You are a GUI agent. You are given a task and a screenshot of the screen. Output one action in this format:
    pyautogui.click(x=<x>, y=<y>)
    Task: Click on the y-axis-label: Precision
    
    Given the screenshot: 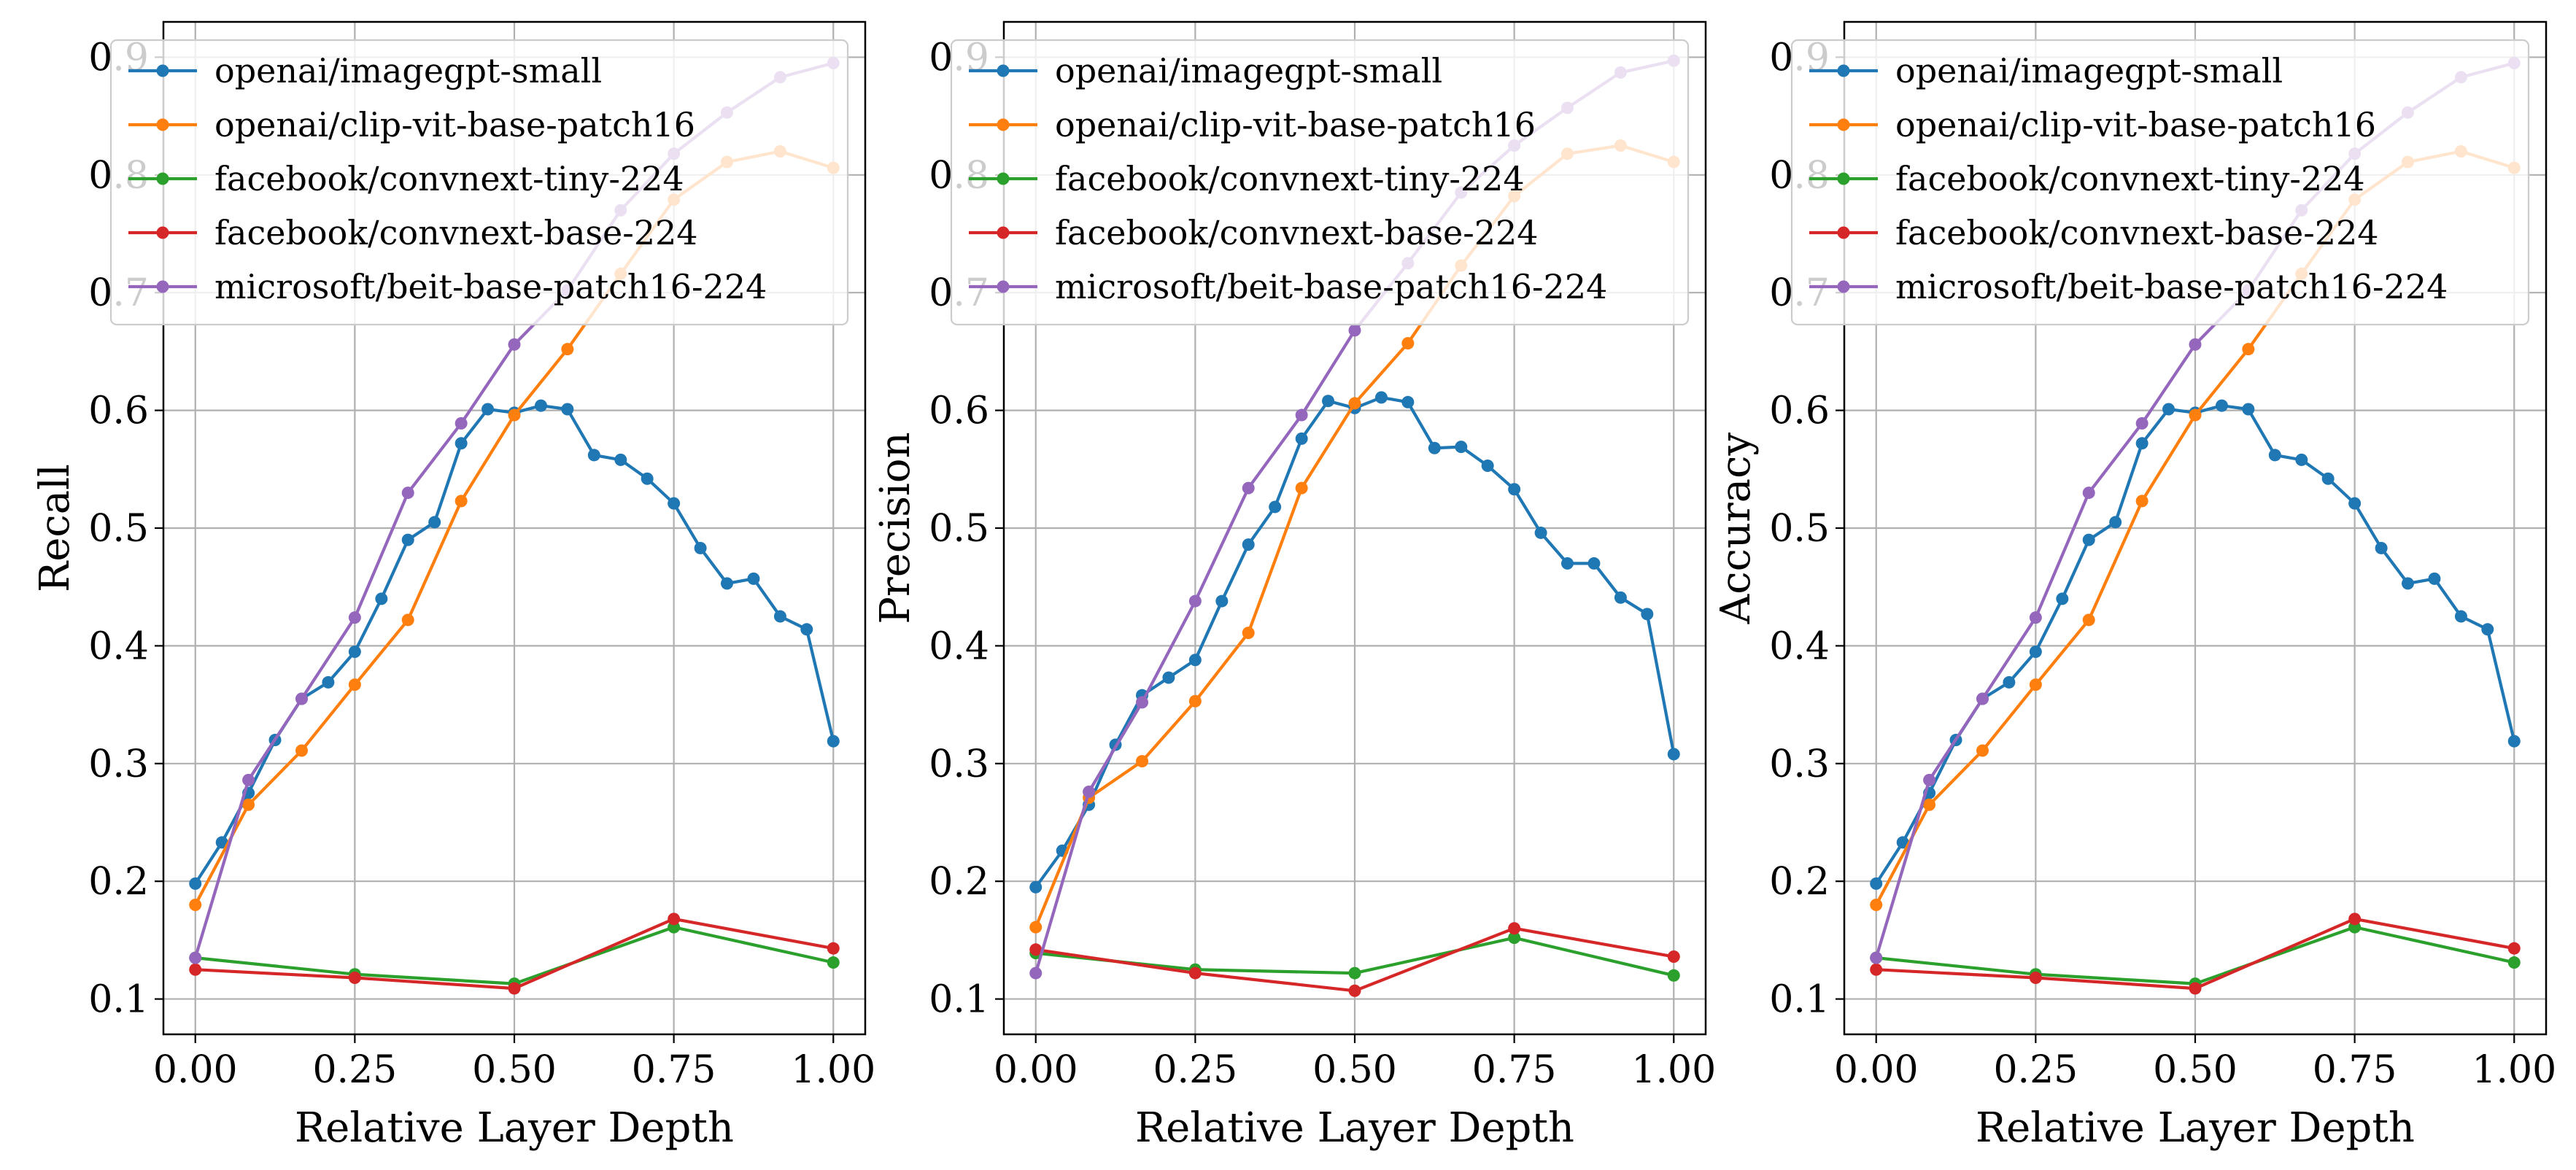 What is the action you would take?
    pyautogui.click(x=895, y=528)
    